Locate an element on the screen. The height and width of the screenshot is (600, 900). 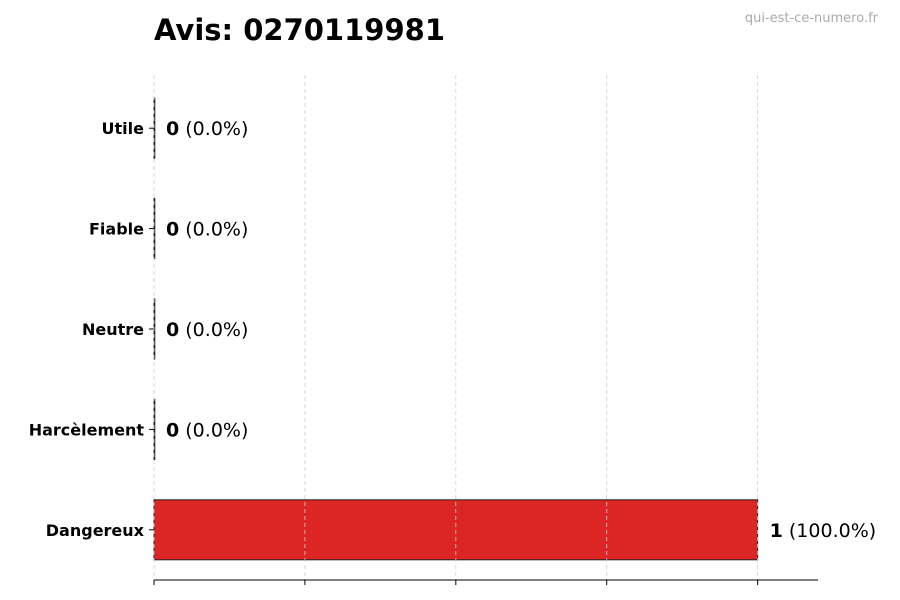
chart-title: Avis: 0270119981 is located at coordinates (299, 30).